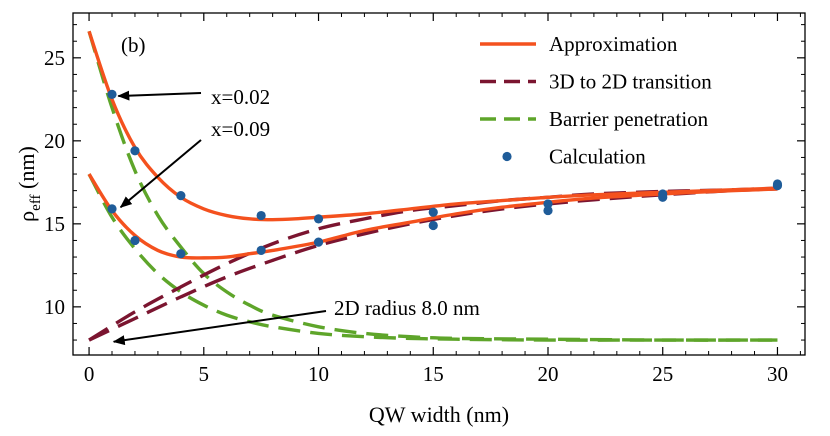  I want to click on panel-label: (b), so click(133, 45).